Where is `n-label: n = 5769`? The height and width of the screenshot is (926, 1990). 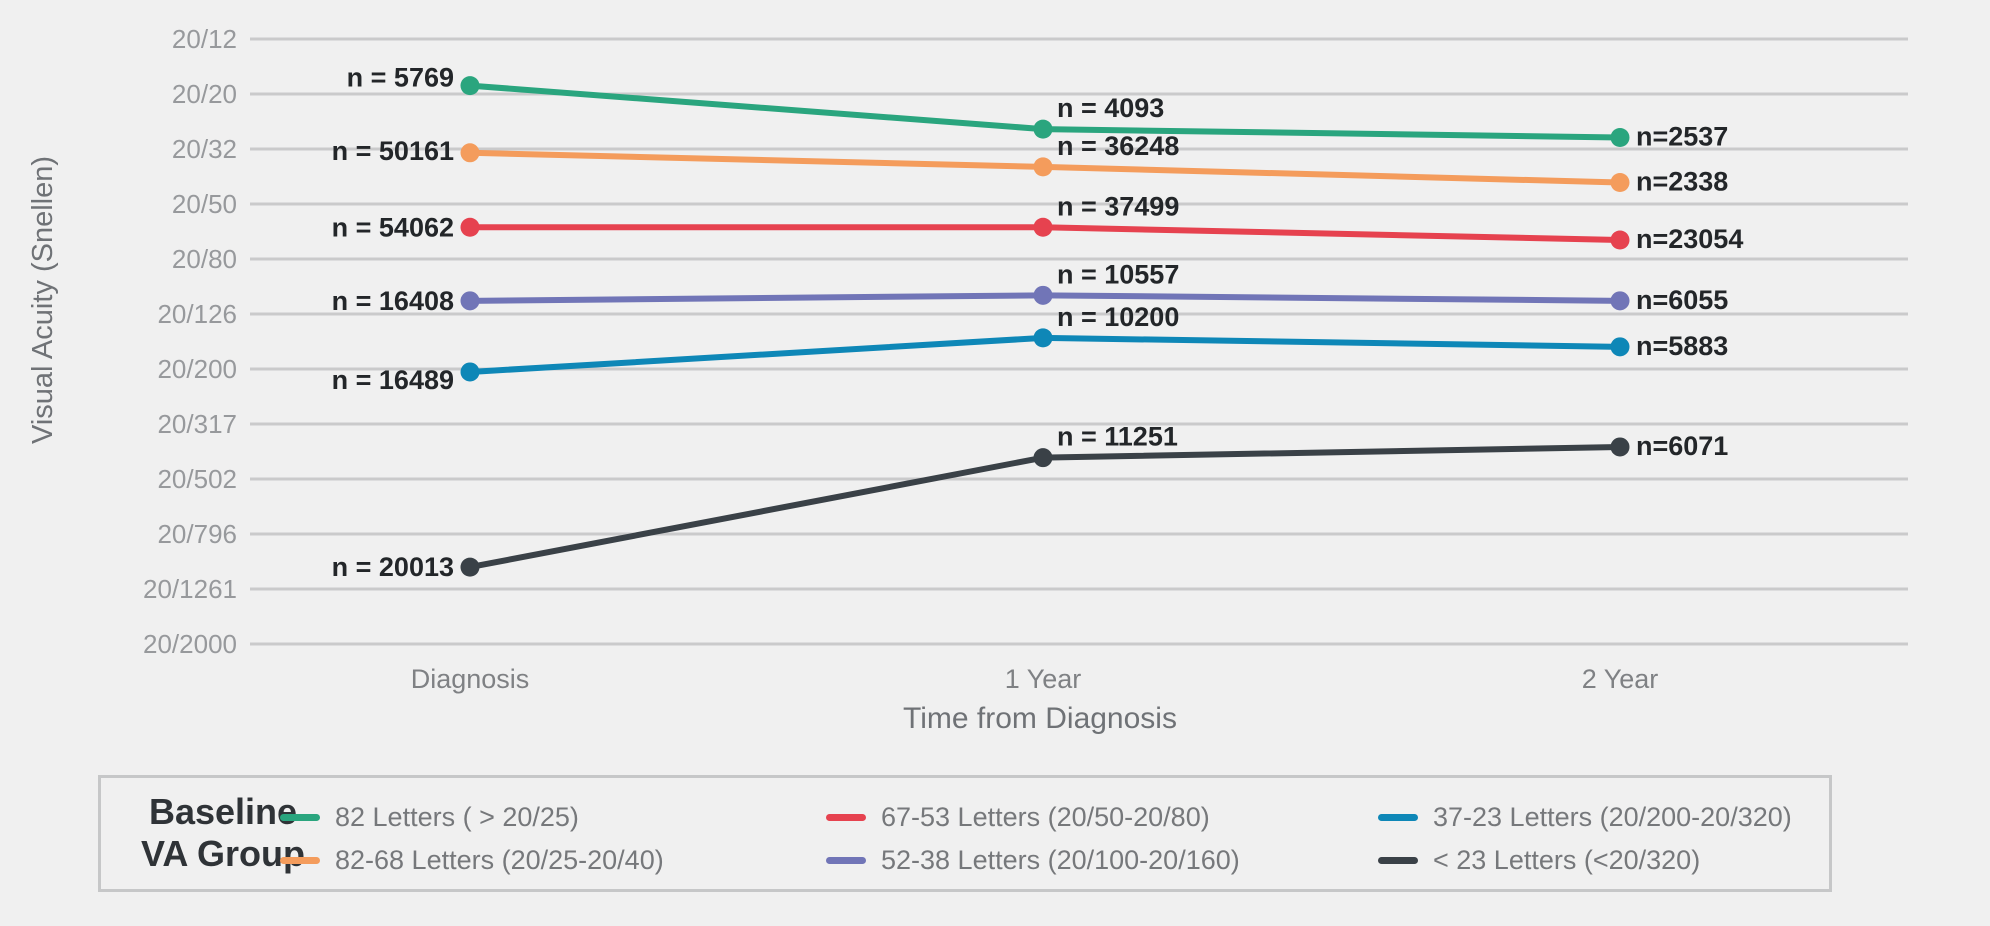 n-label: n = 5769 is located at coordinates (400, 78).